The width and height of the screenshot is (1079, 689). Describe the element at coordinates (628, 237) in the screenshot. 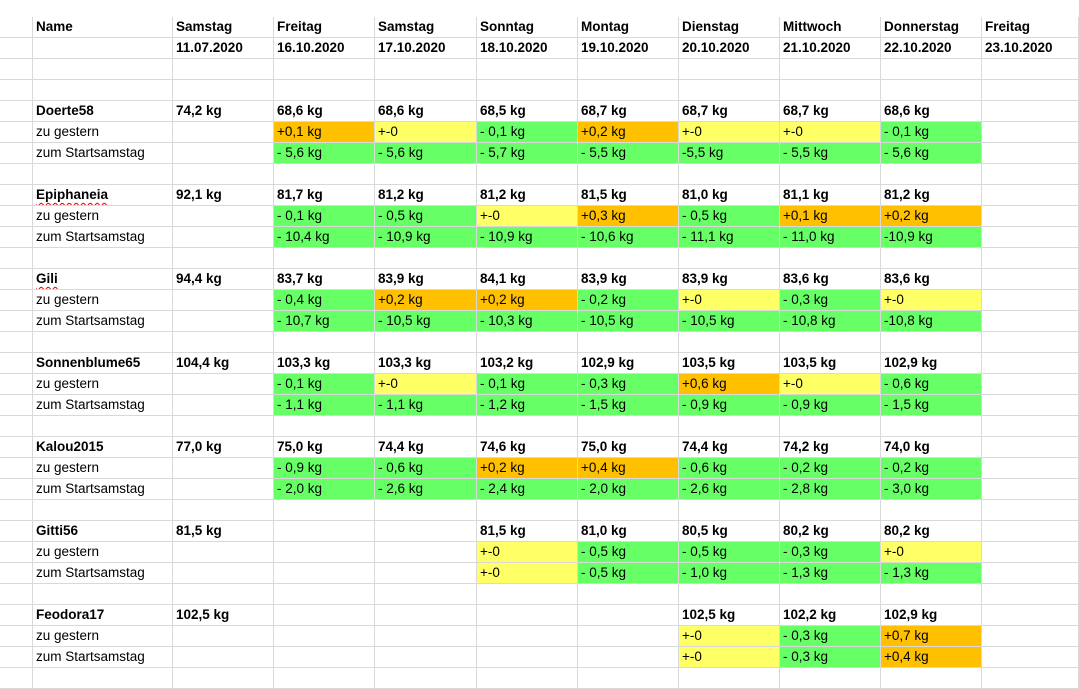

I see `diff-start: - 10,6 kg` at that location.